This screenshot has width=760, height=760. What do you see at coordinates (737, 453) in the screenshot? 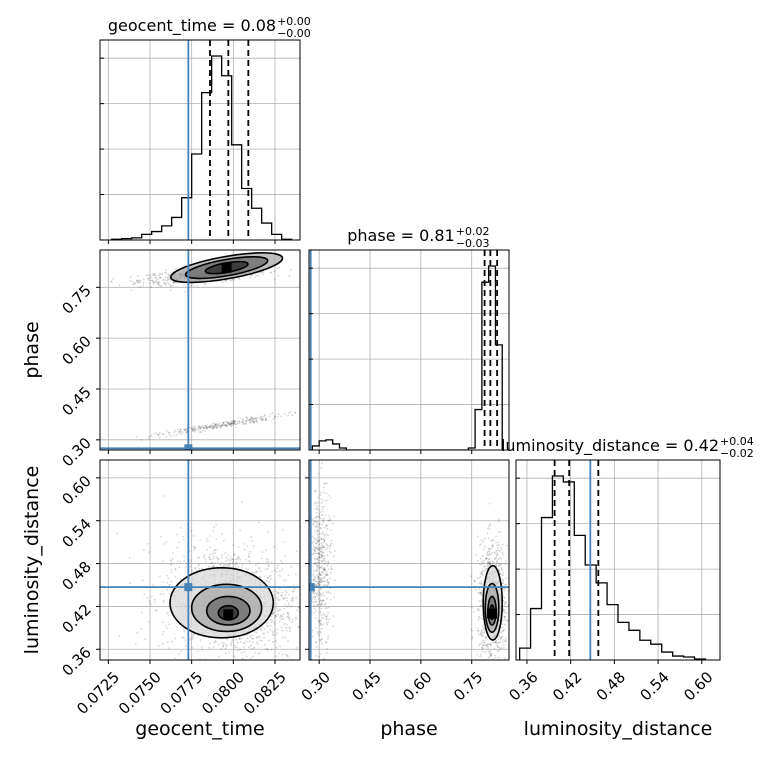
I see `panel-title-lower-error: −0.02` at bounding box center [737, 453].